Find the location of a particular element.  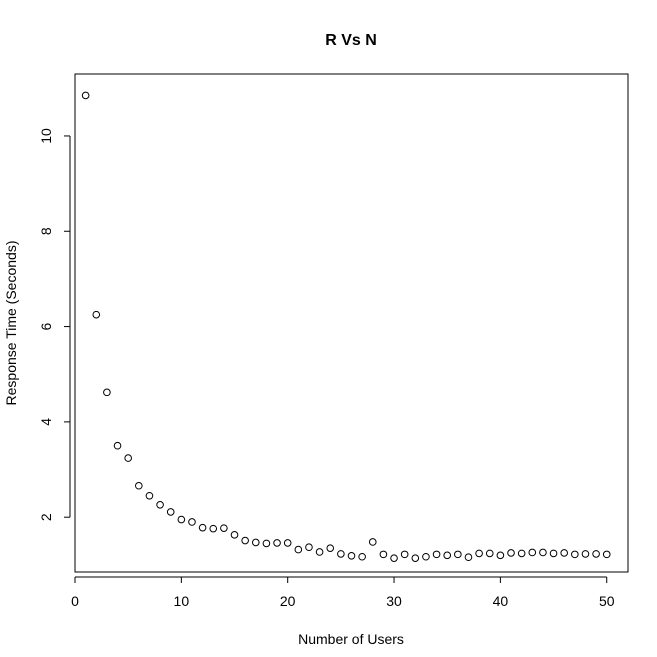

x-tick-label: 40 is located at coordinates (501, 601).